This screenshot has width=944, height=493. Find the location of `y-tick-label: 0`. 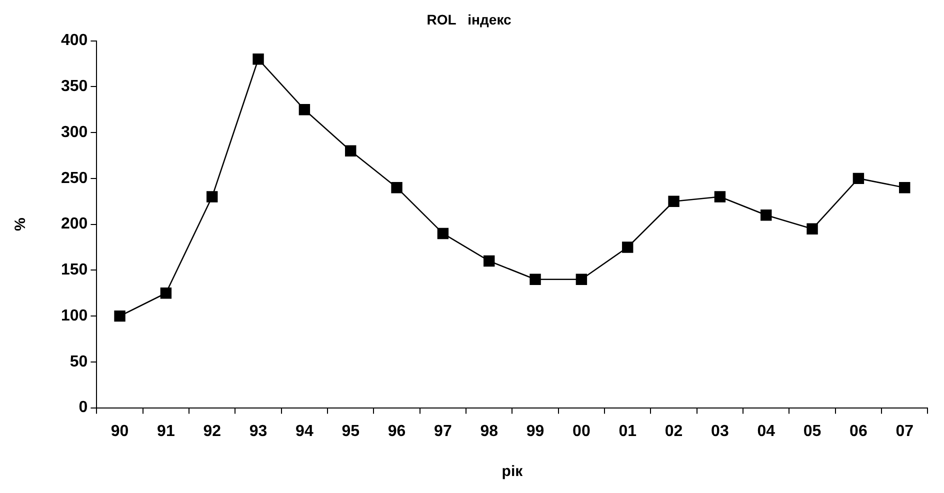

y-tick-label: 0 is located at coordinates (83, 407).